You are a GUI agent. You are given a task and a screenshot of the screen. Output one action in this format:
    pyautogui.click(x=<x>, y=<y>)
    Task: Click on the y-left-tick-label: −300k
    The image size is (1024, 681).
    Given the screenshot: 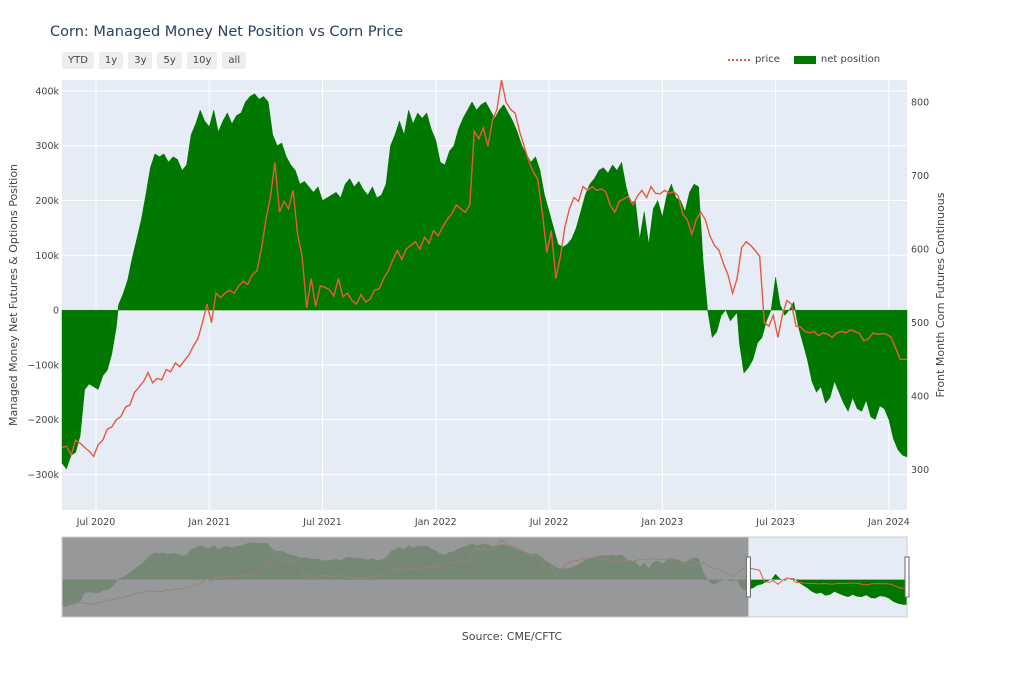 What is the action you would take?
    pyautogui.click(x=43, y=475)
    